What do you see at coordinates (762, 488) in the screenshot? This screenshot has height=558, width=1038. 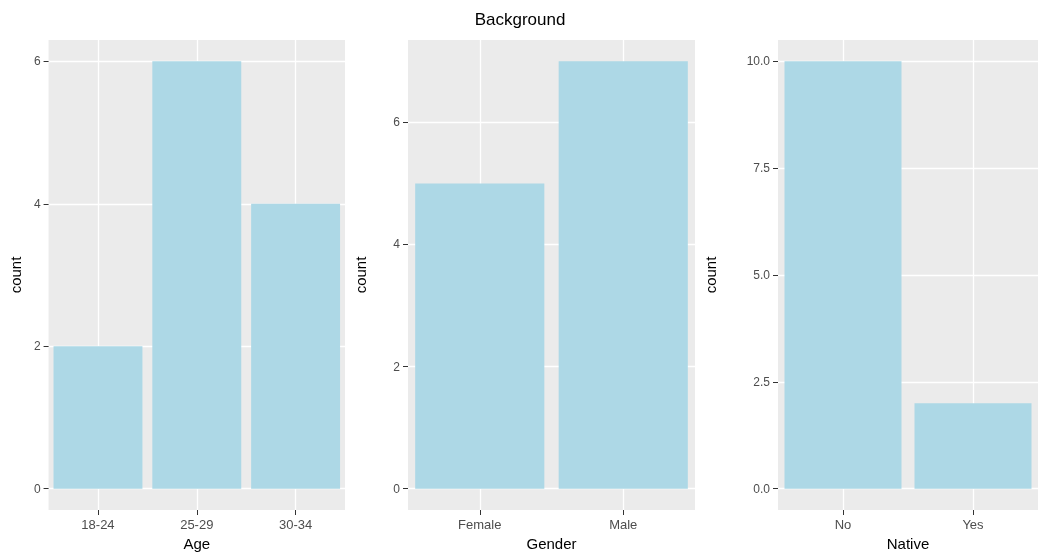 I see `y-tick-label: 0.0` at bounding box center [762, 488].